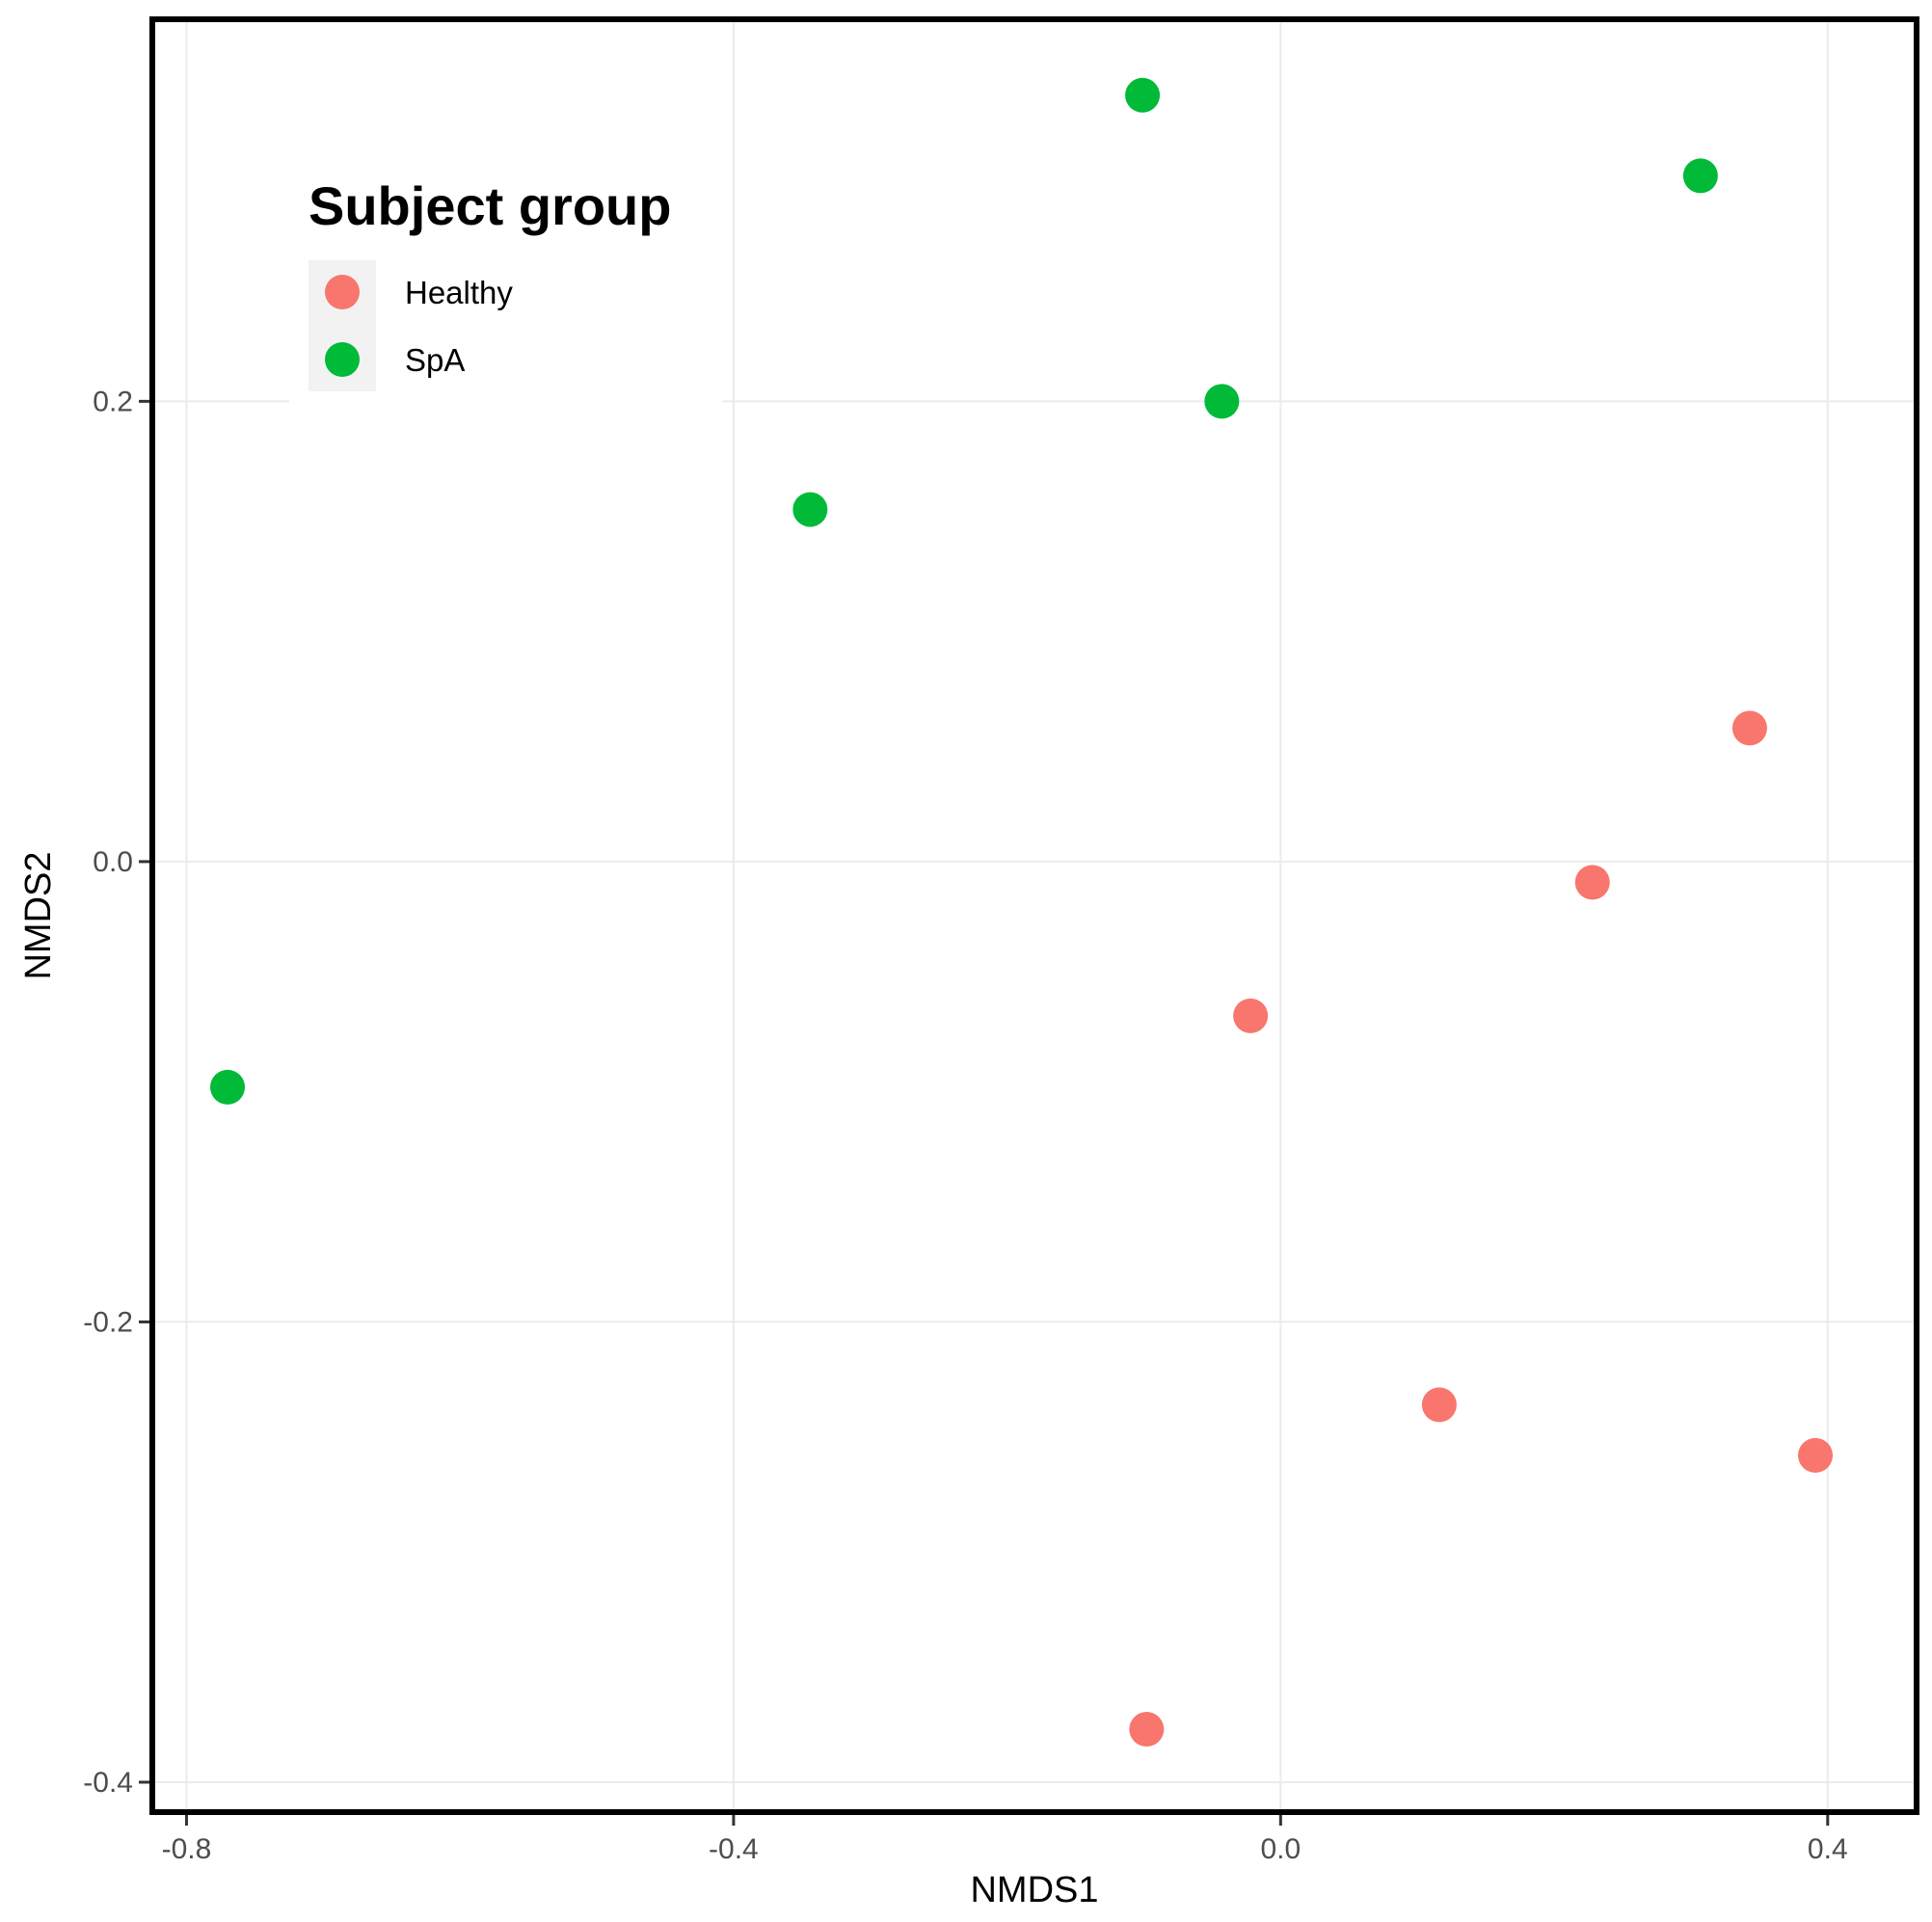 This screenshot has width=1932, height=1922. What do you see at coordinates (108, 1783) in the screenshot?
I see `y-tick-label: -0.4` at bounding box center [108, 1783].